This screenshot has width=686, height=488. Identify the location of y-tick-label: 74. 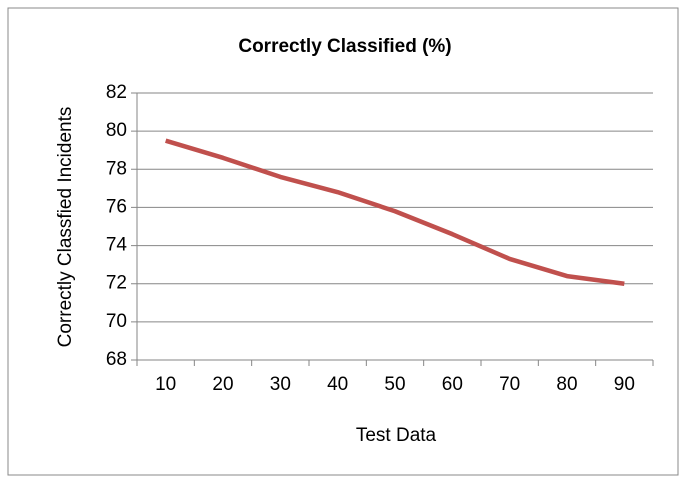
(117, 245).